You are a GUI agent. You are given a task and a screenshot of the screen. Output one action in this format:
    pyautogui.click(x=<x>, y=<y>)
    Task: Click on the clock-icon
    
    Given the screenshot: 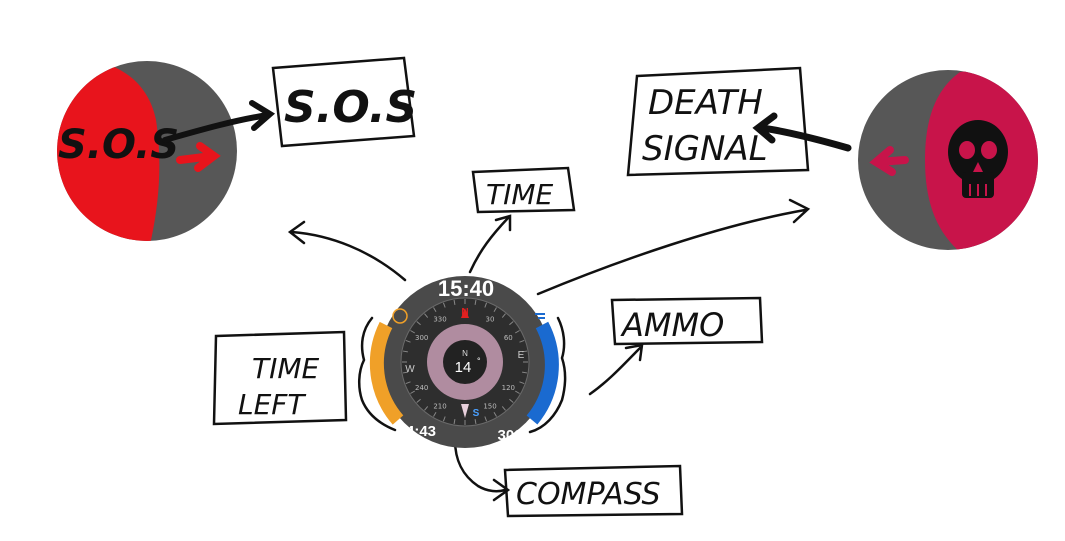 What is the action you would take?
    pyautogui.click(x=400, y=316)
    